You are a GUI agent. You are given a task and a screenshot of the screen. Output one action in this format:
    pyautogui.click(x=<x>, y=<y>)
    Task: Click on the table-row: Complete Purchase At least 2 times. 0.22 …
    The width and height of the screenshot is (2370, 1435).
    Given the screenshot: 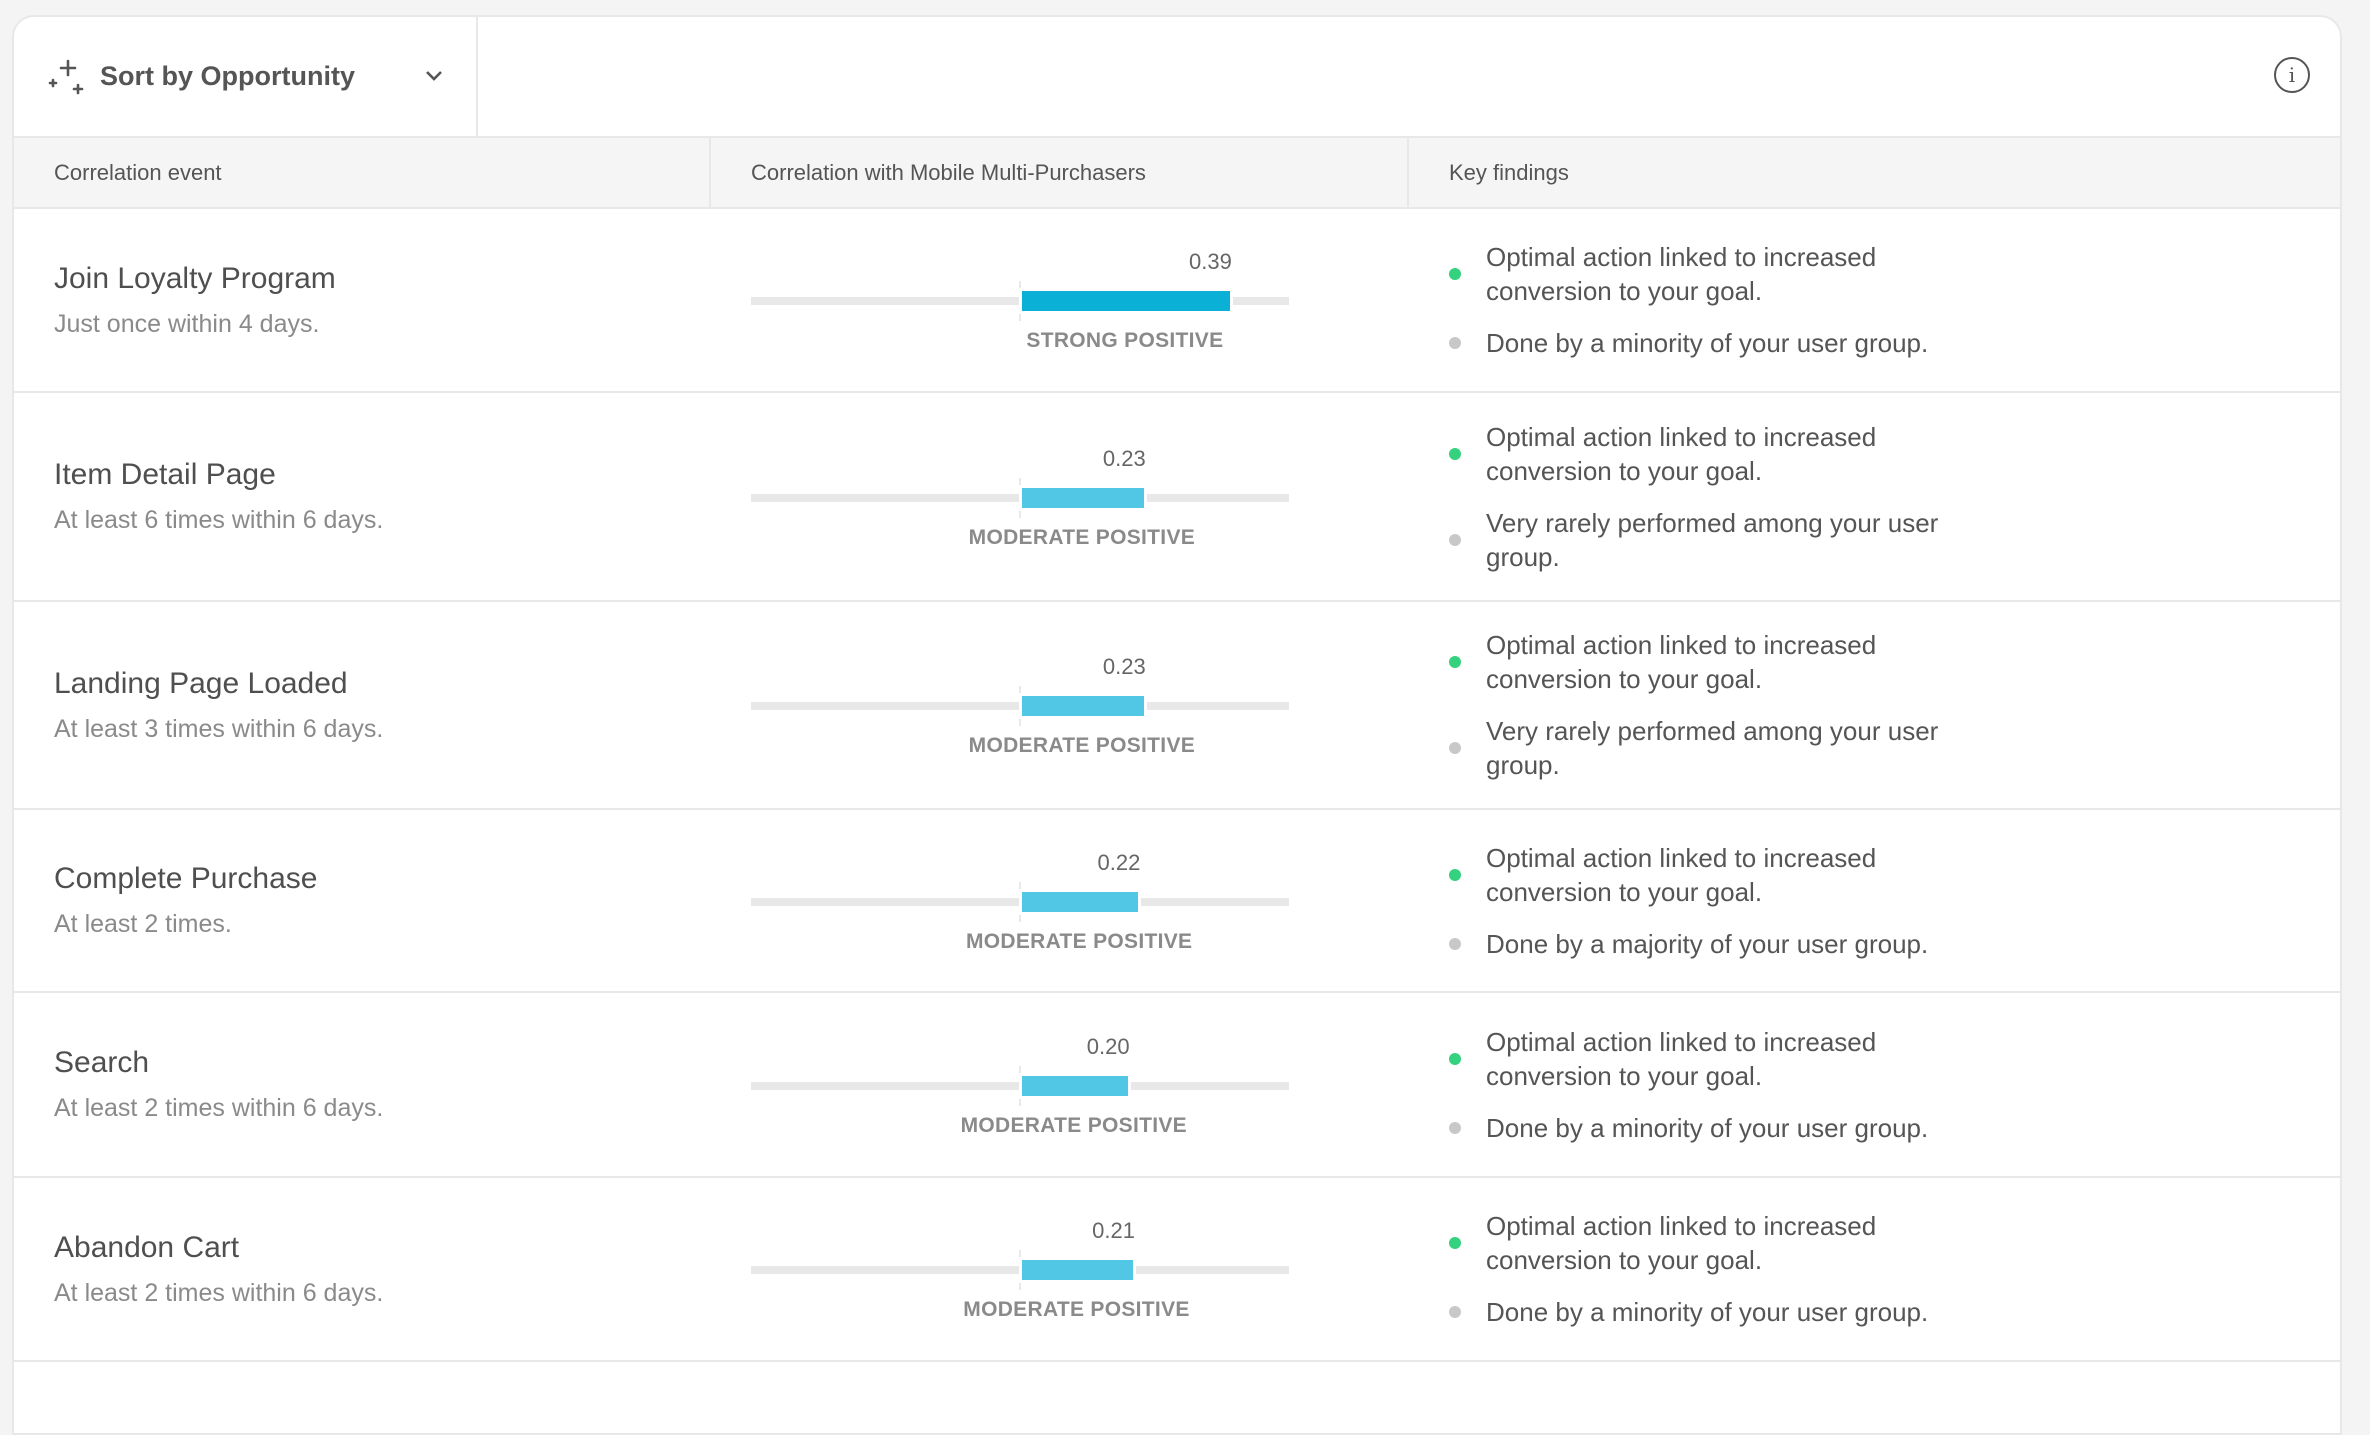 What is the action you would take?
    pyautogui.click(x=1177, y=901)
    